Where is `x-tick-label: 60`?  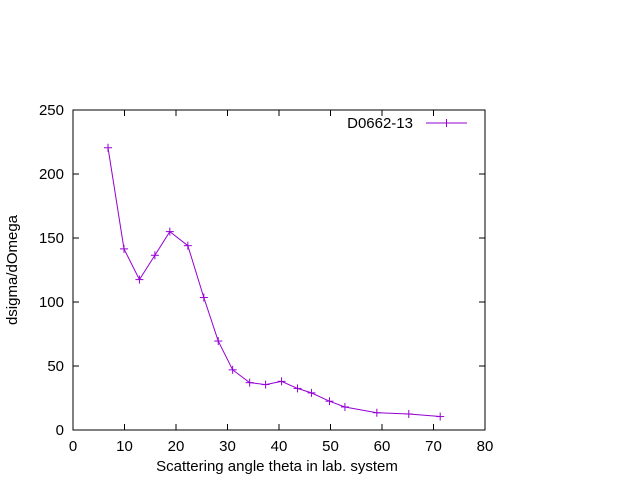
x-tick-label: 60 is located at coordinates (382, 446).